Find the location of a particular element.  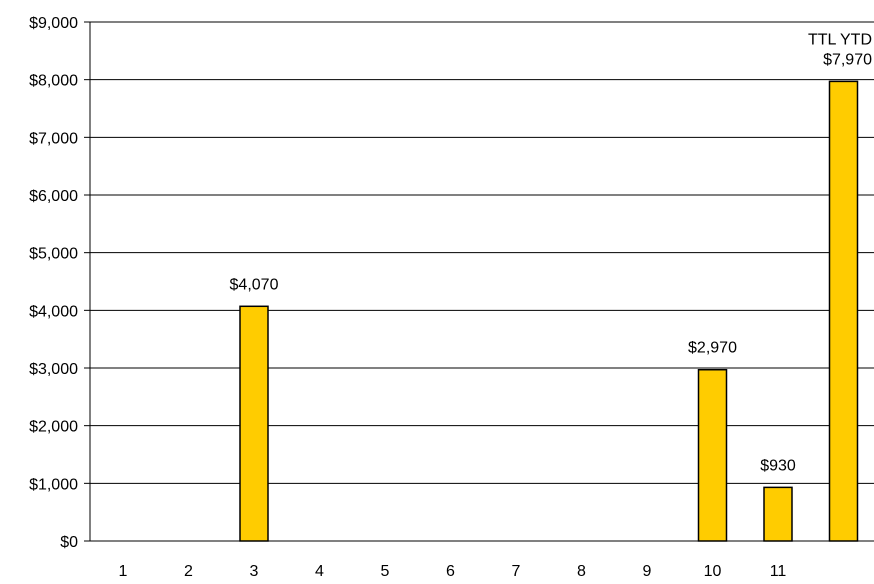

x-tick-label: 2 is located at coordinates (188, 571).